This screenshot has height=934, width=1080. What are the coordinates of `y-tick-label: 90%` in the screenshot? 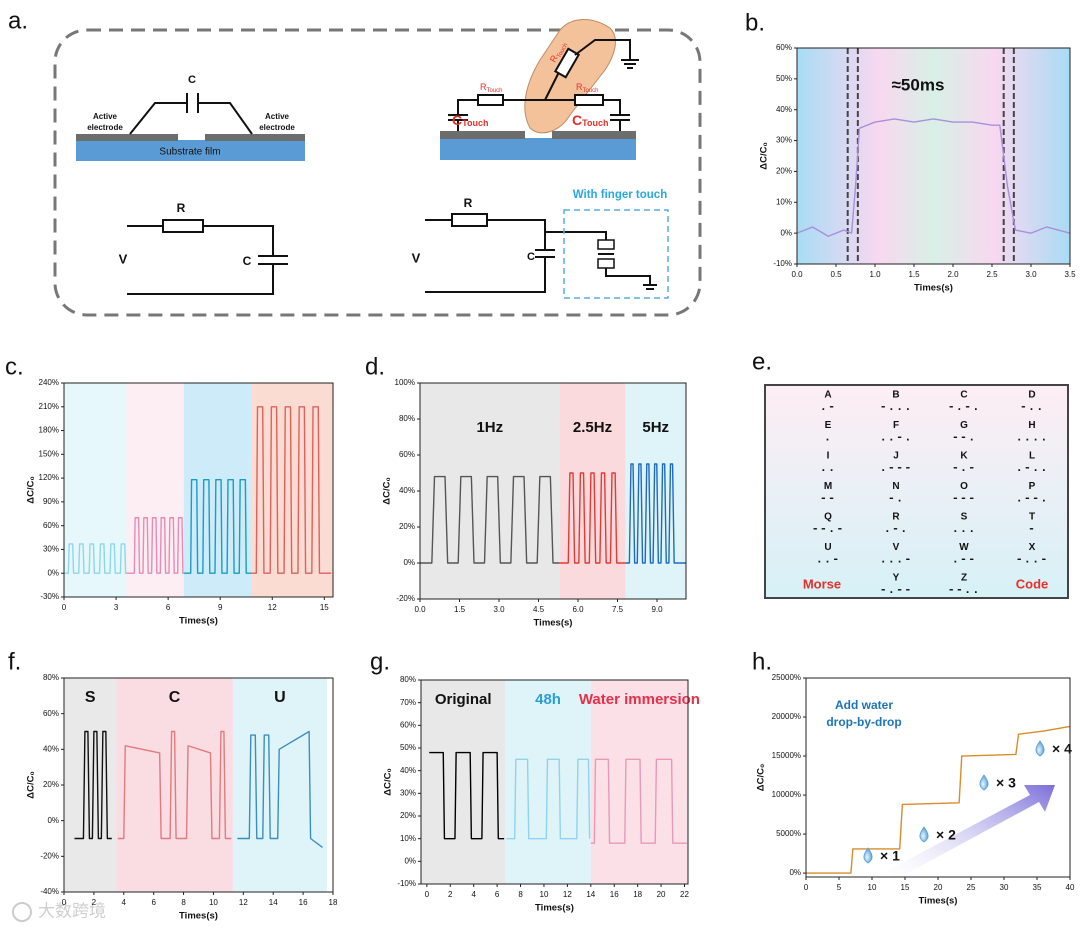 It's located at (51, 501).